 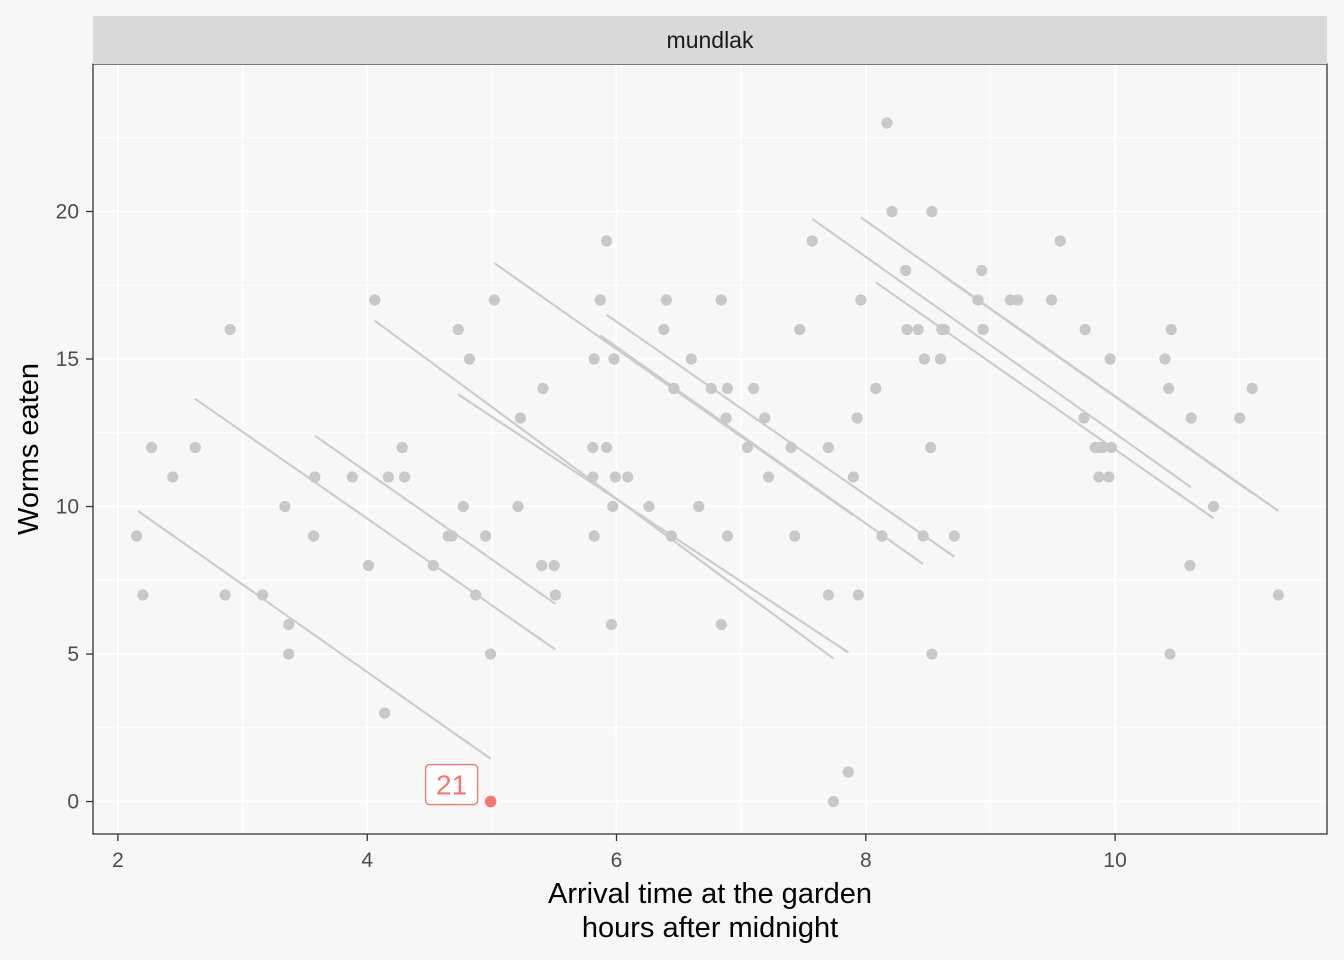 I want to click on y-tick-label: 20, so click(x=67, y=212).